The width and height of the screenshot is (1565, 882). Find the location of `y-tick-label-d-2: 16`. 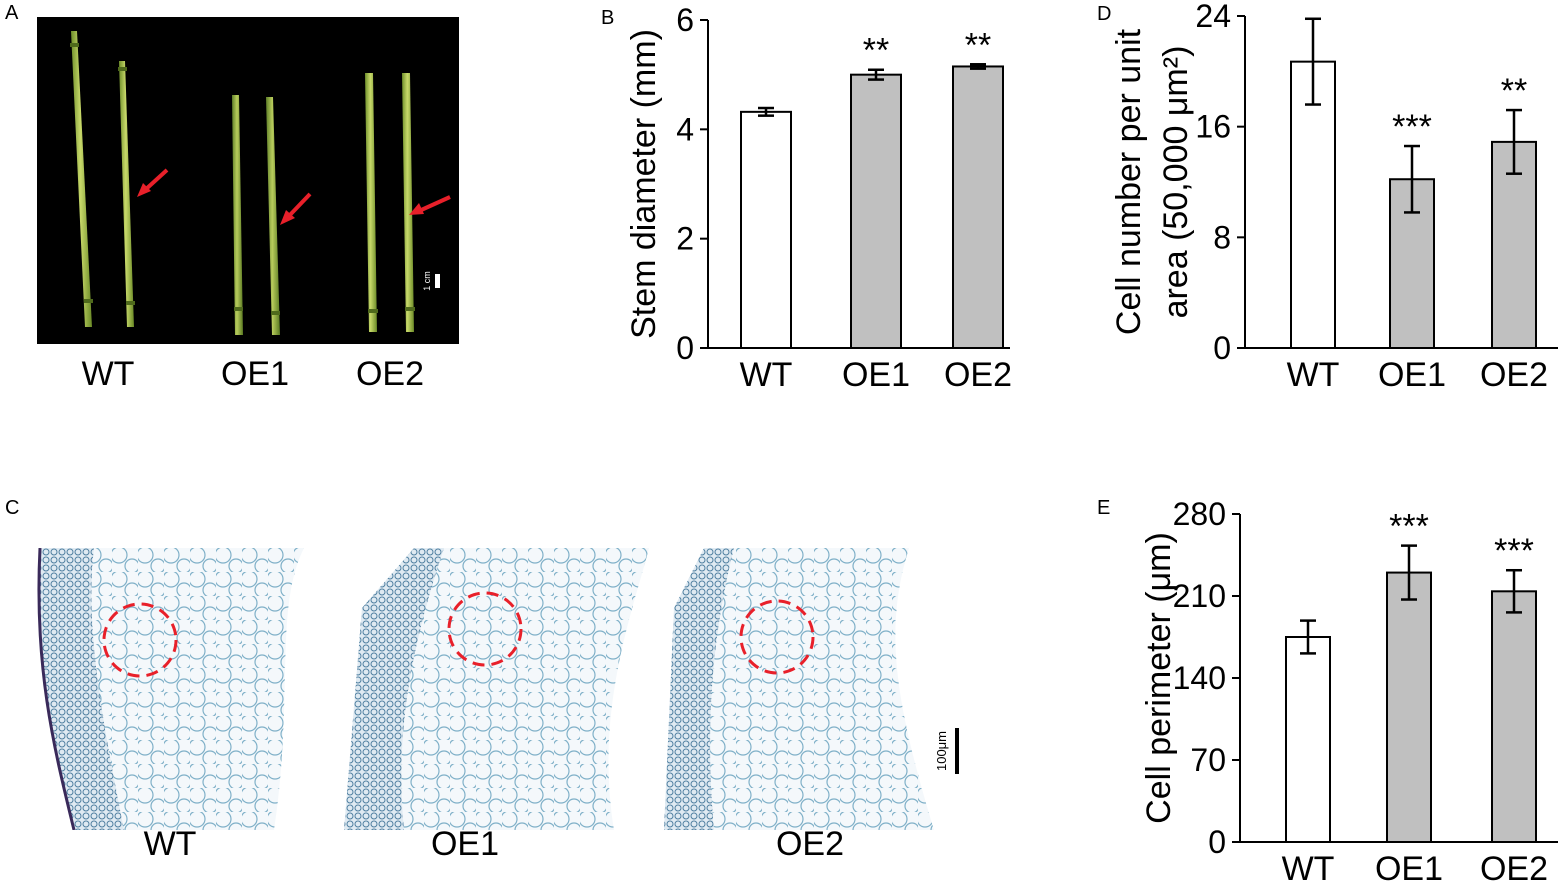

y-tick-label-d-2: 16 is located at coordinates (1213, 127).